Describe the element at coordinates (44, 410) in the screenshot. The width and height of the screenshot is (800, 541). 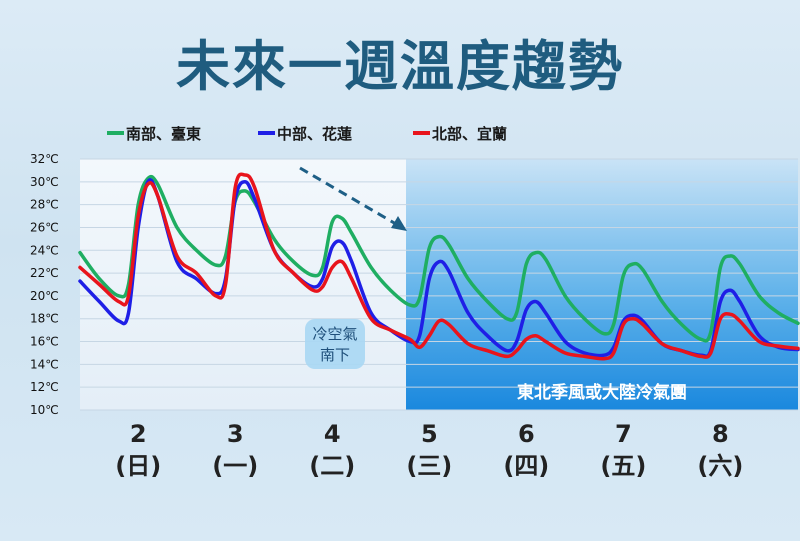
I see `y-tick-label: 10℃` at that location.